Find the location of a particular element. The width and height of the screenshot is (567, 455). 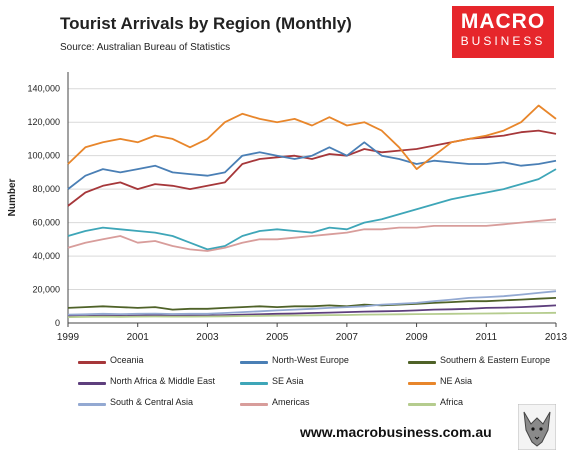

x-tick-label: 2013 is located at coordinates (556, 337).